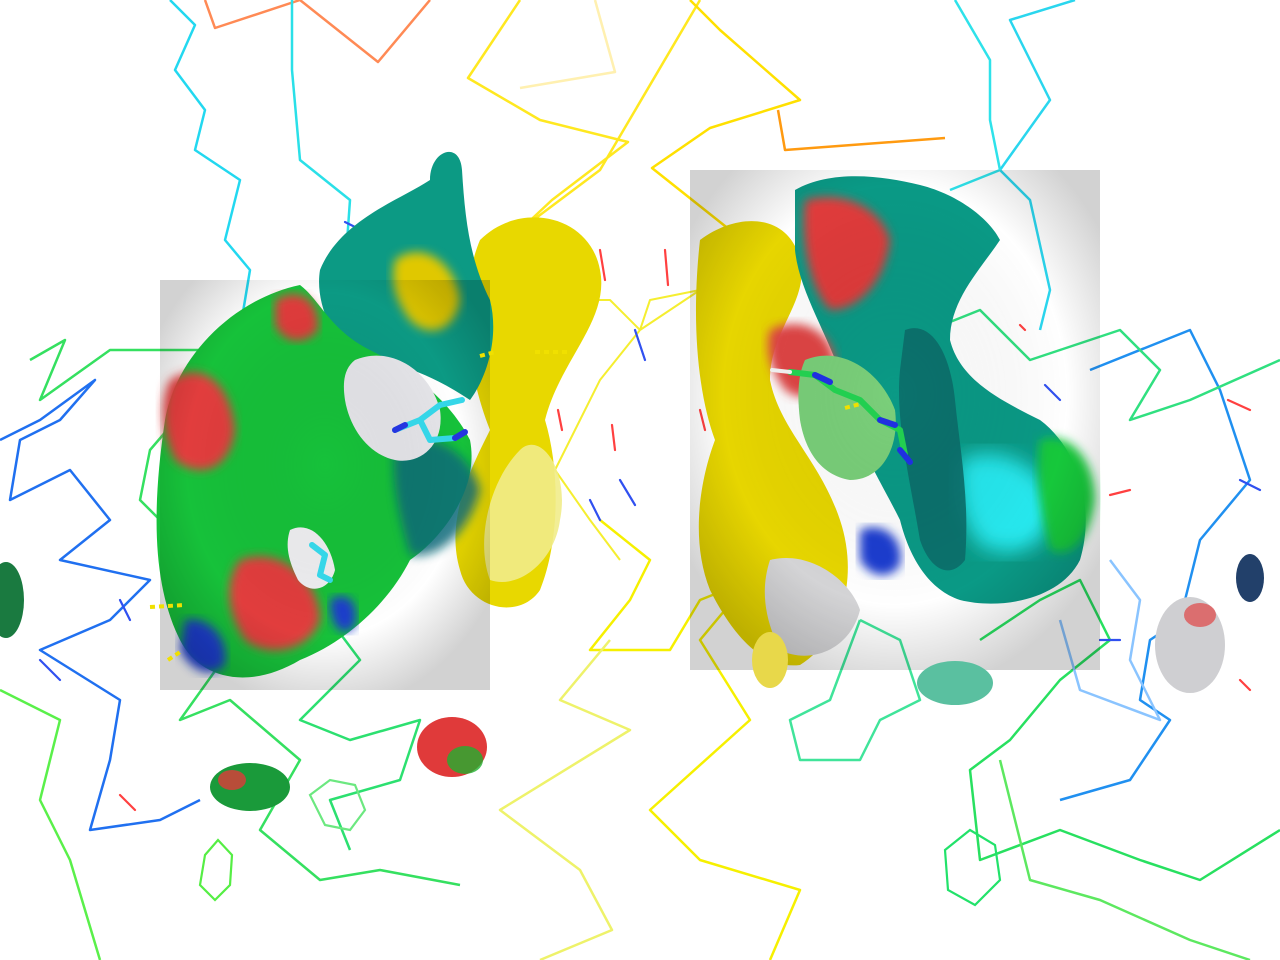  I want to click on backbone-yellow-top2, so click(726, 115).